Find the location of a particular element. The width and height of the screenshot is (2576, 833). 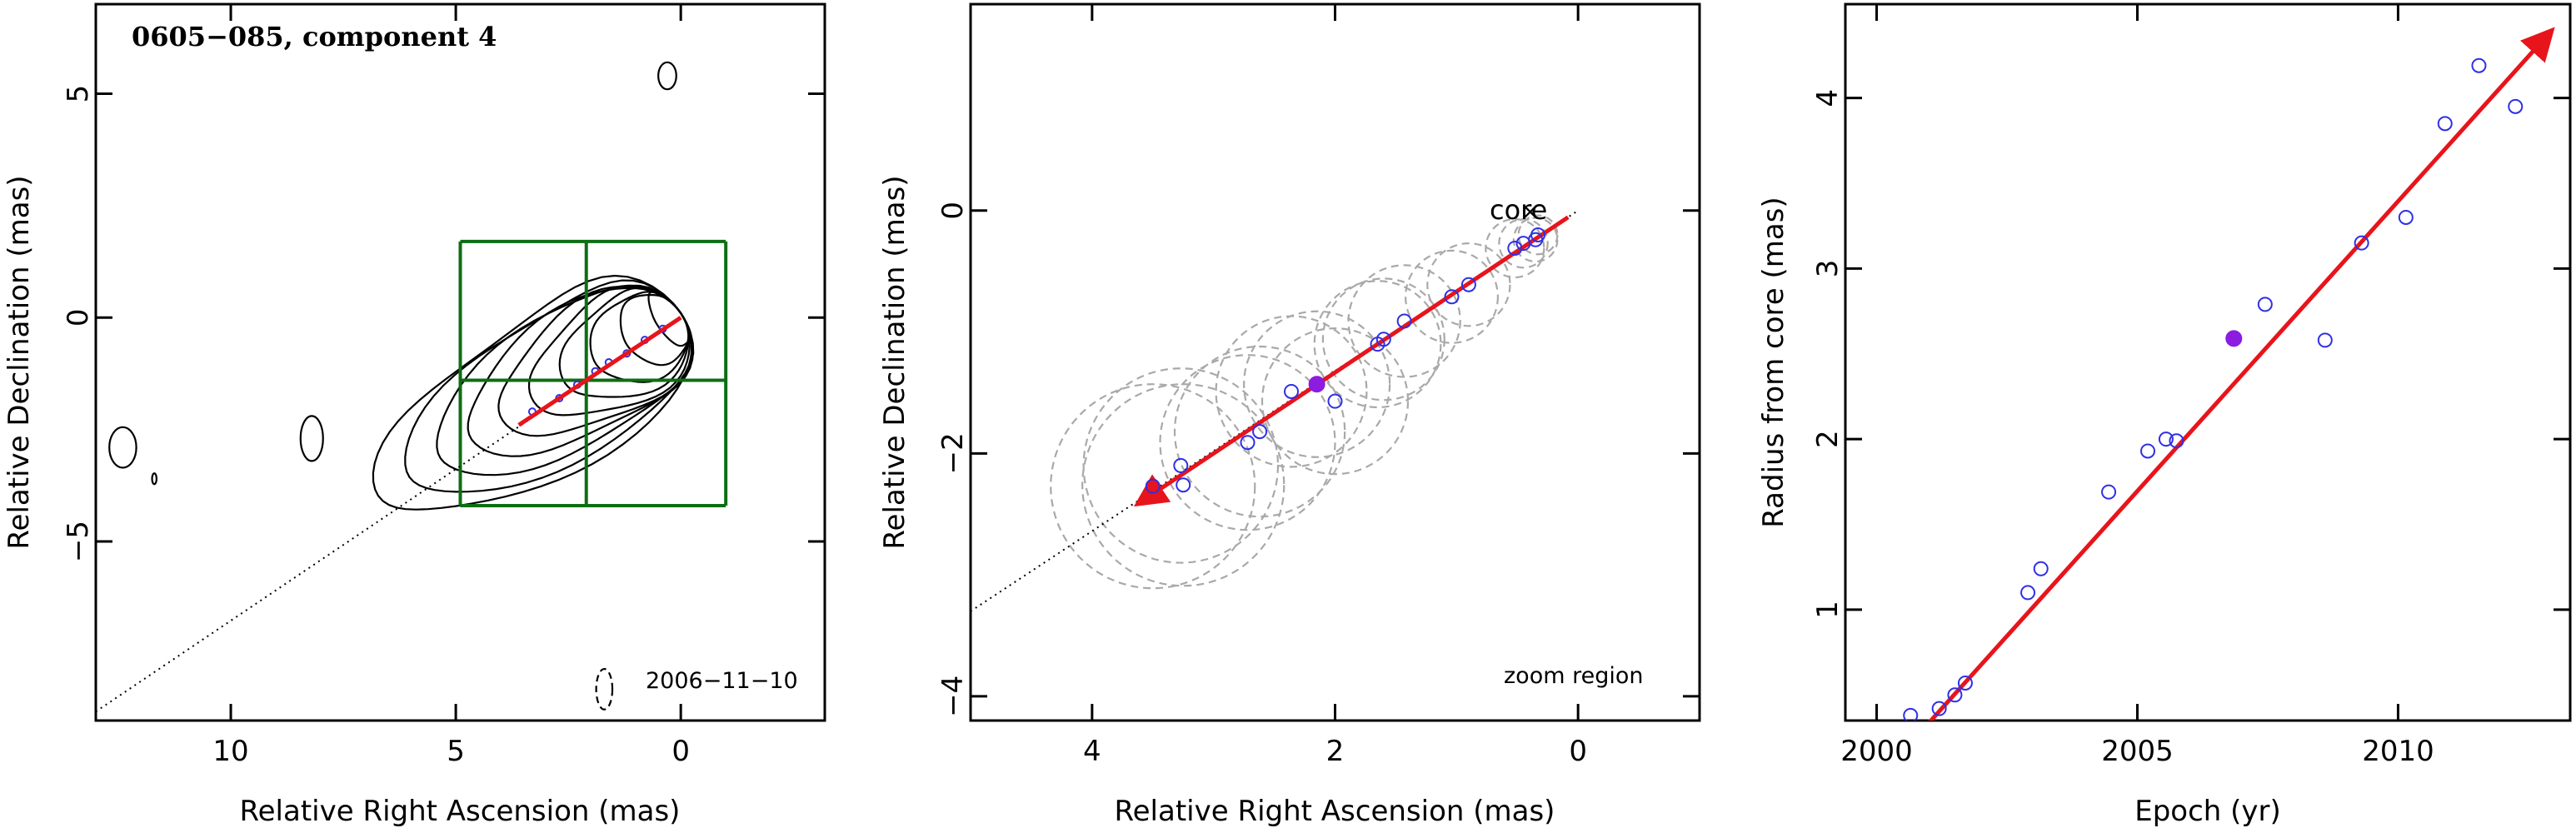

y-tick-label: 1 is located at coordinates (1828, 610).